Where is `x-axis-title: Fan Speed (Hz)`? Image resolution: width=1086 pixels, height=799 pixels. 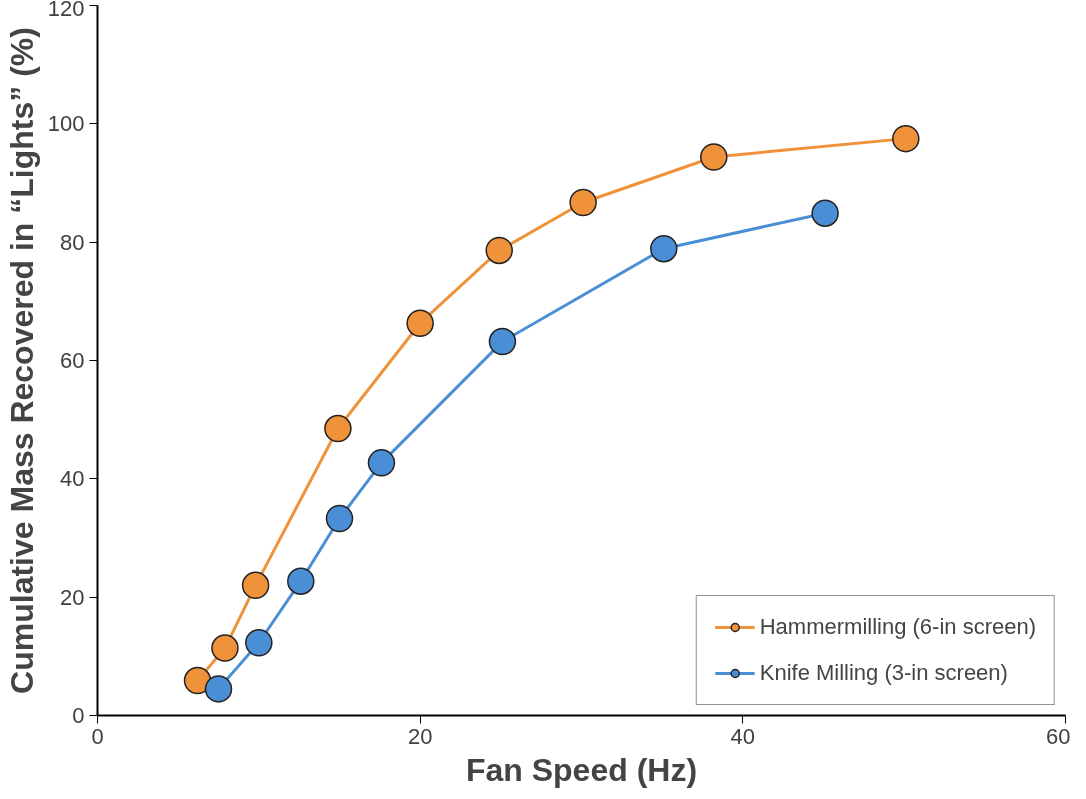 x-axis-title: Fan Speed (Hz) is located at coordinates (581, 769).